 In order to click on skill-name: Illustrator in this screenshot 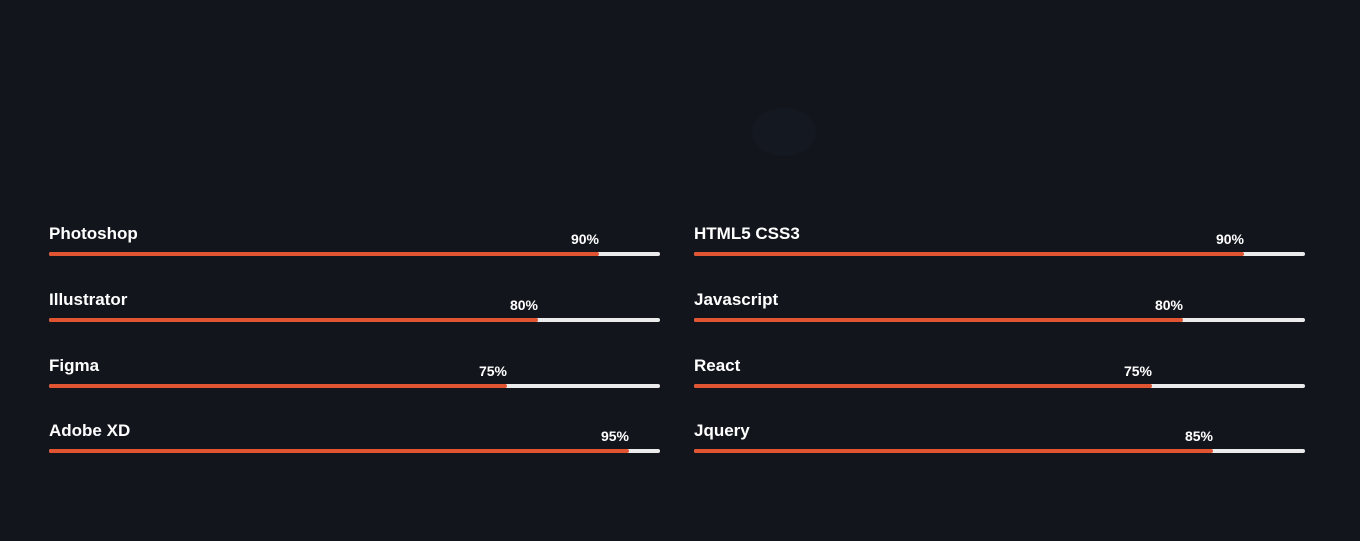, I will do `click(88, 299)`.